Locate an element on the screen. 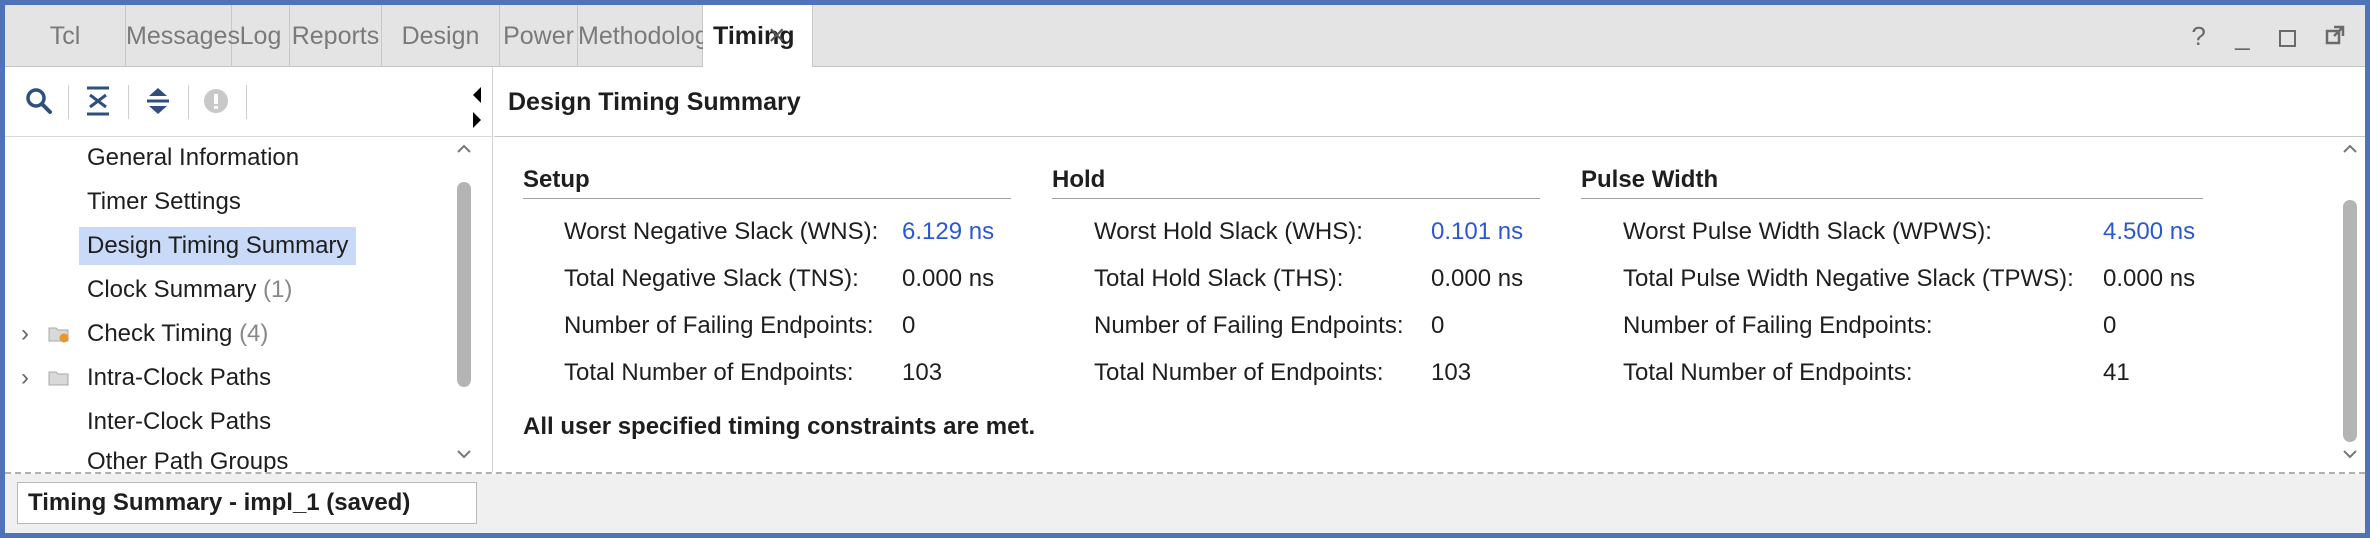 Image resolution: width=2370 pixels, height=538 pixels. tree-item-clock-summary: Clock Summary (1) is located at coordinates (189, 290).